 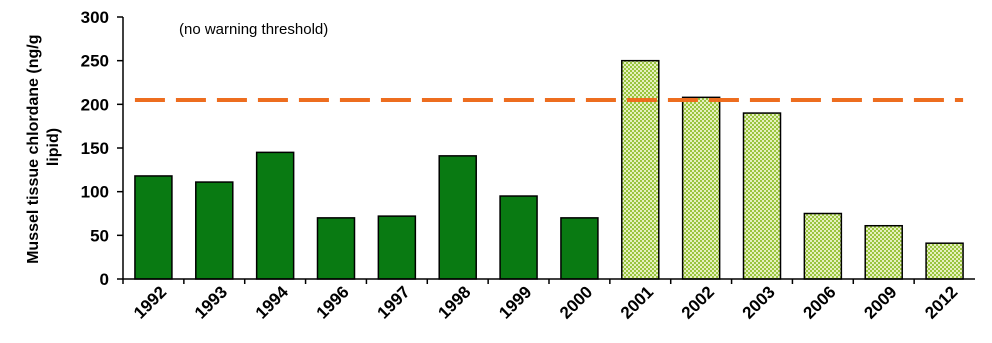 I want to click on bar-2002, so click(x=701, y=188).